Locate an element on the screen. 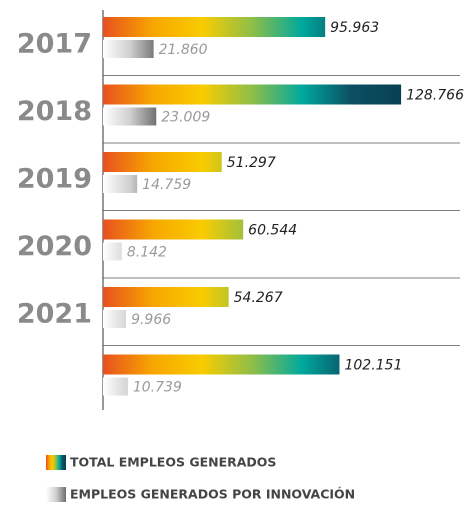  legend-label: TOTAL EMPLEOS GENERADOS is located at coordinates (173, 462).